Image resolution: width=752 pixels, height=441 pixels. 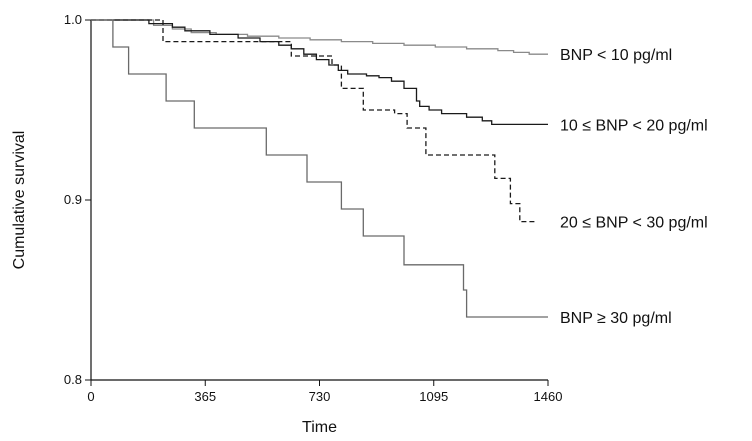 I want to click on x-tick-label: 1095, so click(x=433, y=396).